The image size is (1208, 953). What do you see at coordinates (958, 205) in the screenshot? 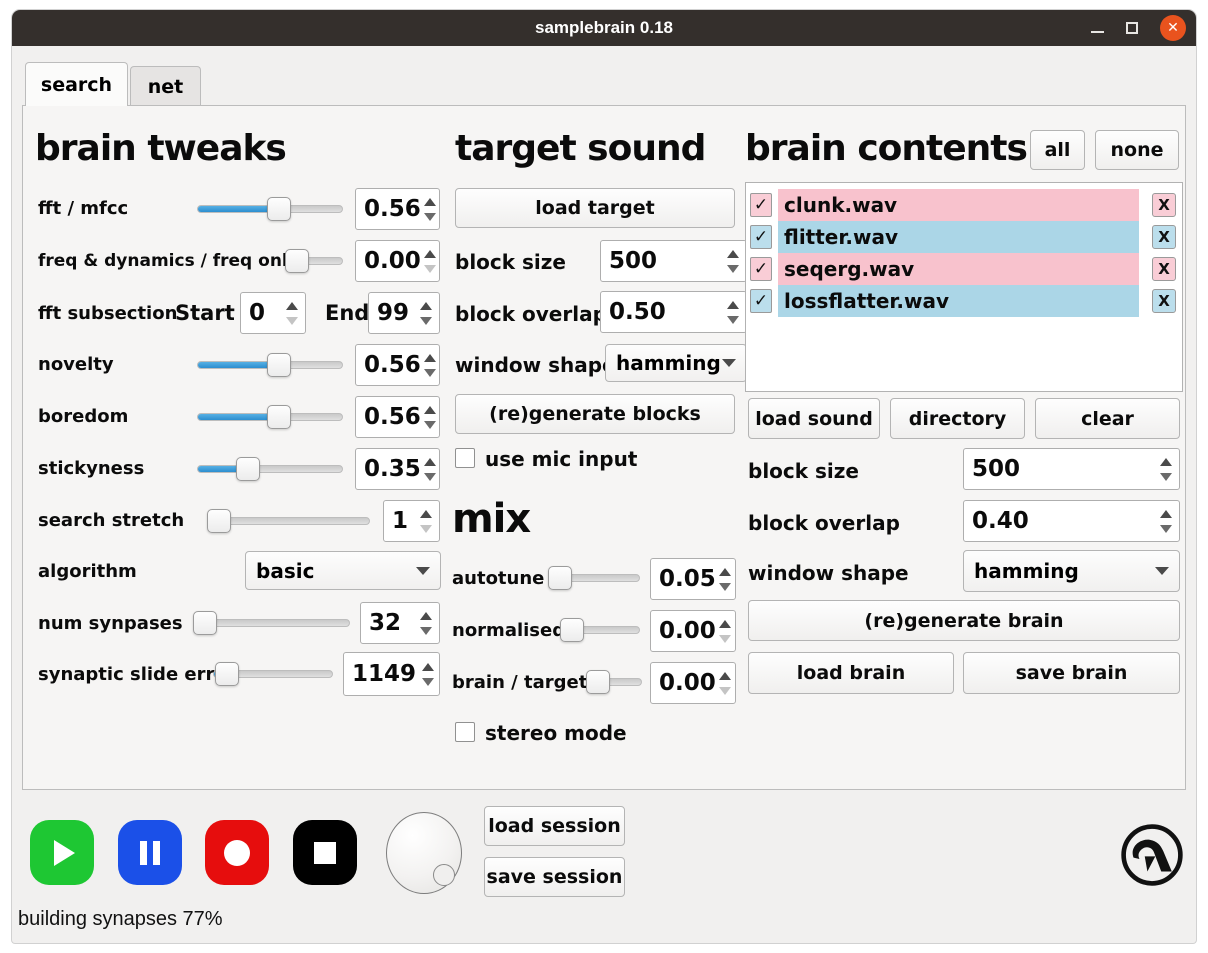
I see `file-name: clunk.wav` at bounding box center [958, 205].